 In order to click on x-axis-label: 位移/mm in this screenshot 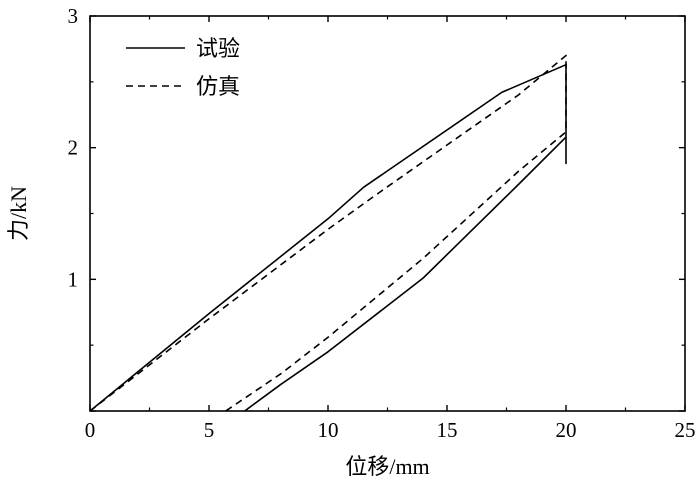, I will do `click(387, 466)`.